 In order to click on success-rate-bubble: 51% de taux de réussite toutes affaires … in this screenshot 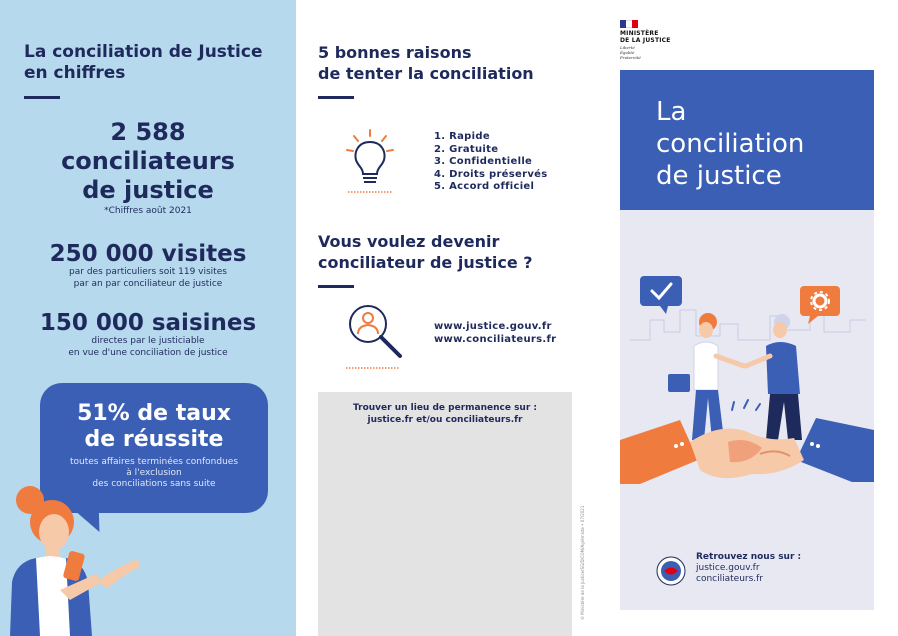, I will do `click(154, 448)`.